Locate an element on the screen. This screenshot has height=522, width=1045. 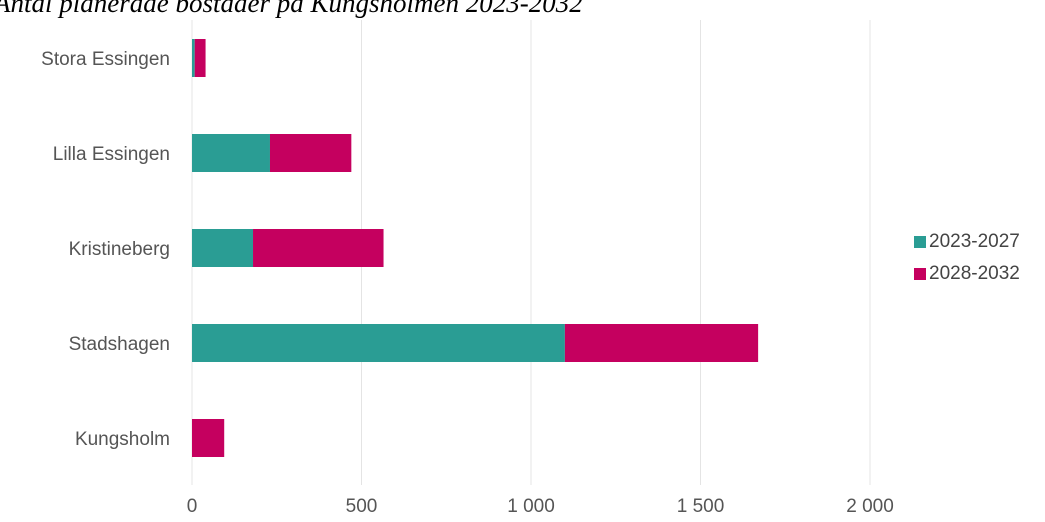
x-tick-label: 0 is located at coordinates (192, 506).